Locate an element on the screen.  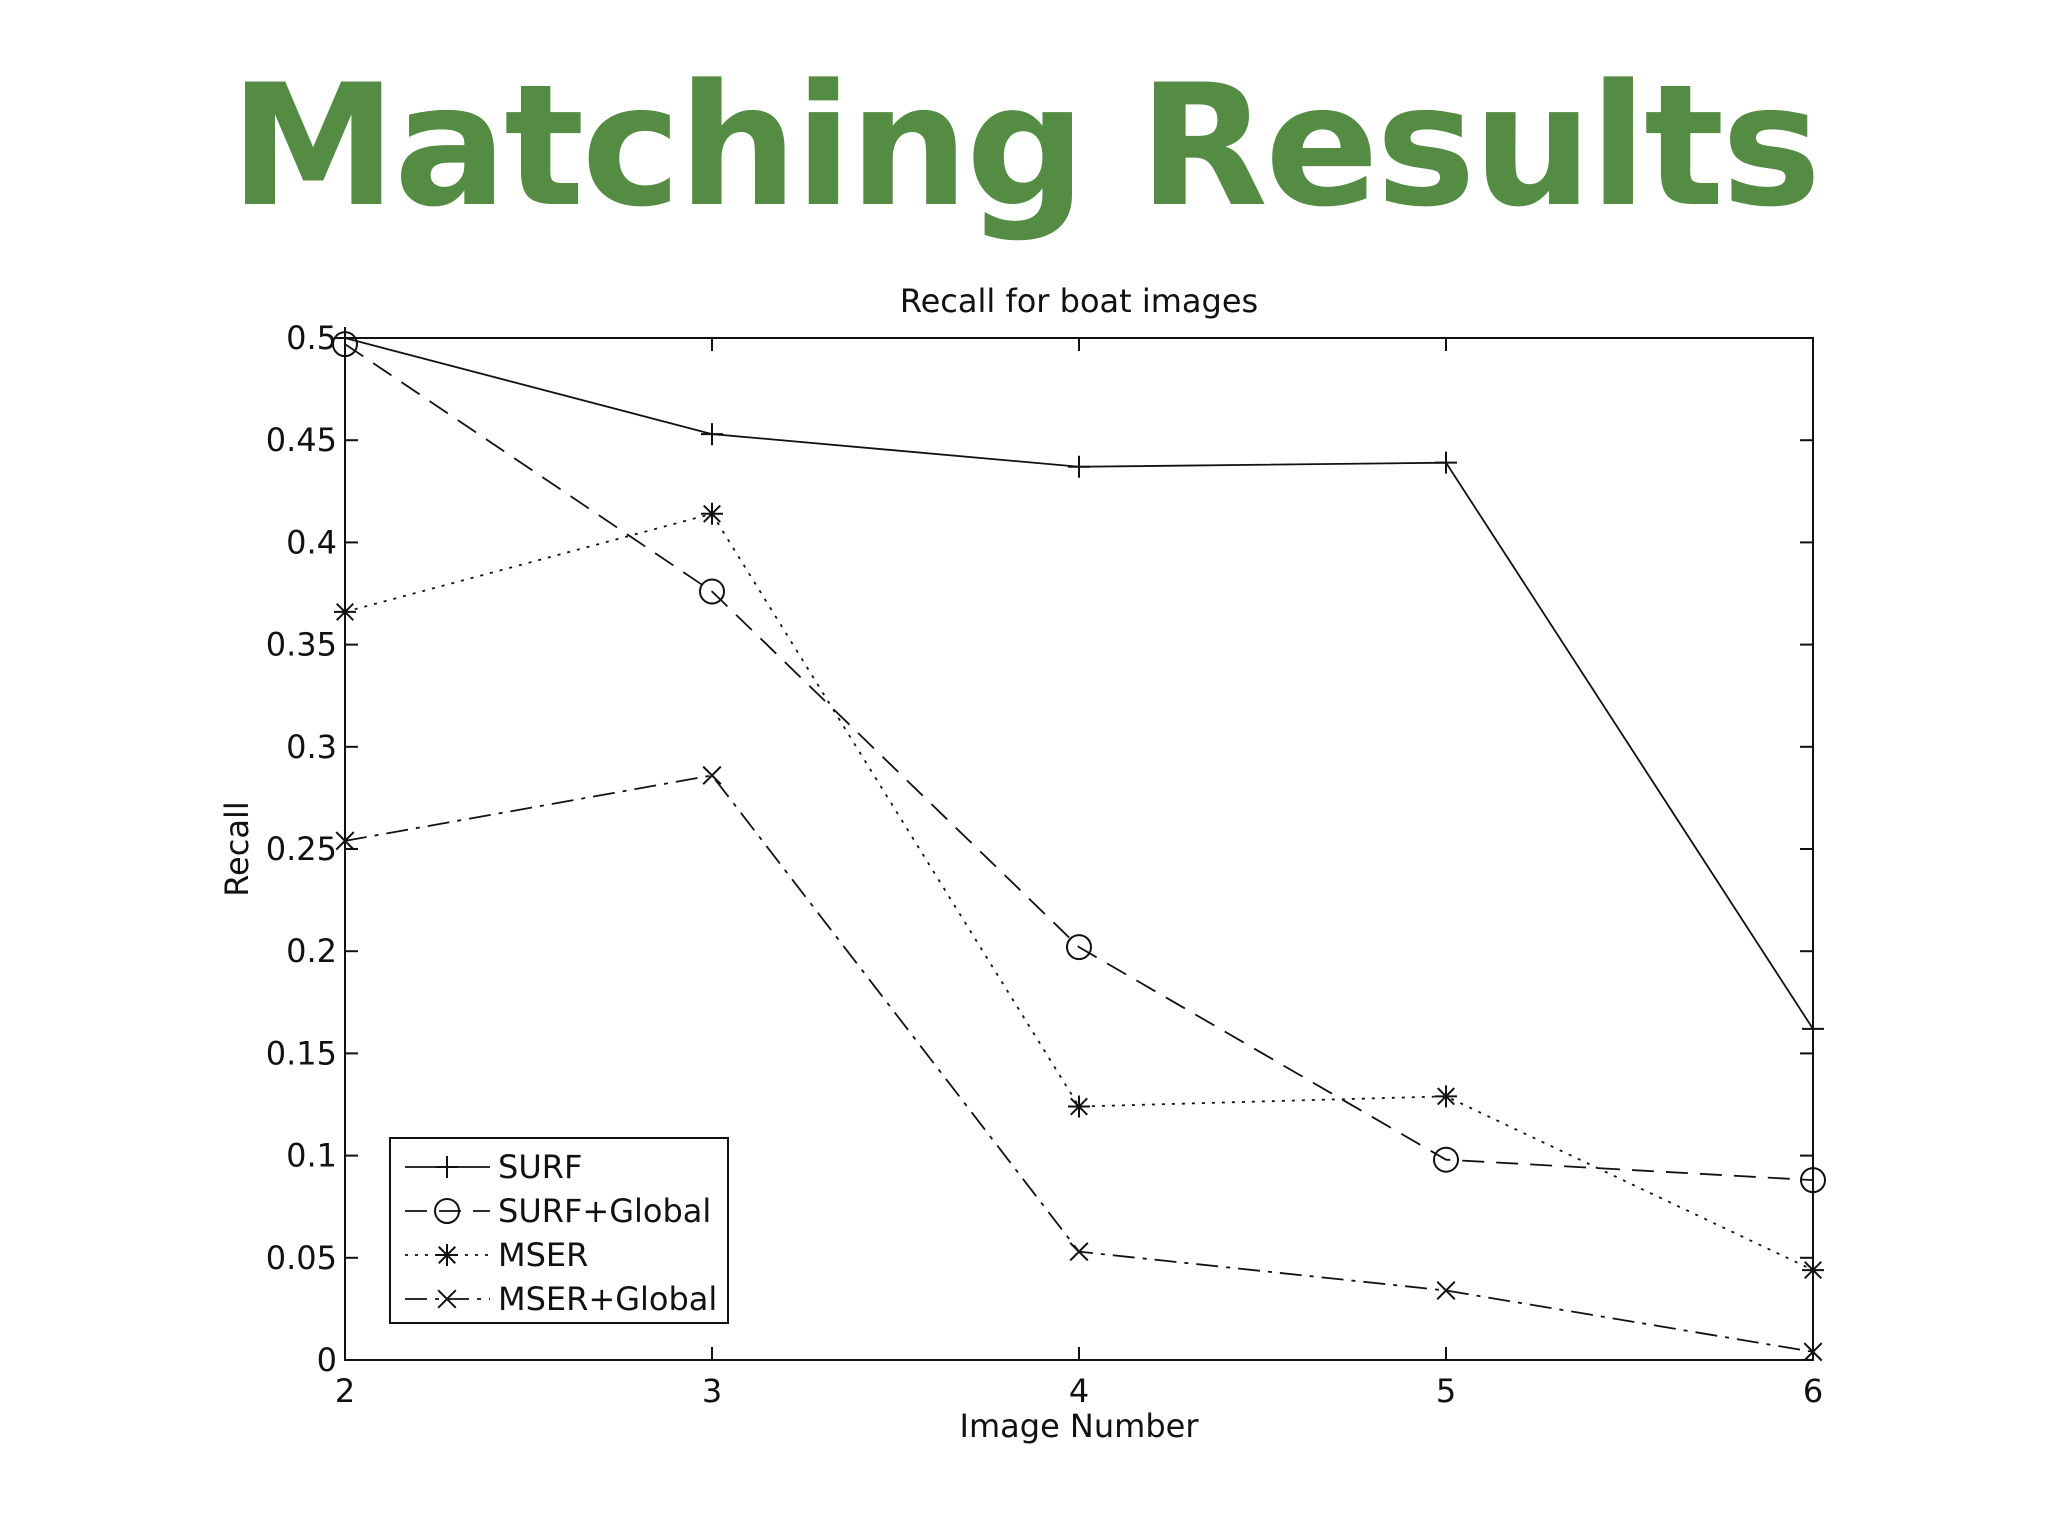
y-tick-label: 0.4 is located at coordinates (311, 542).